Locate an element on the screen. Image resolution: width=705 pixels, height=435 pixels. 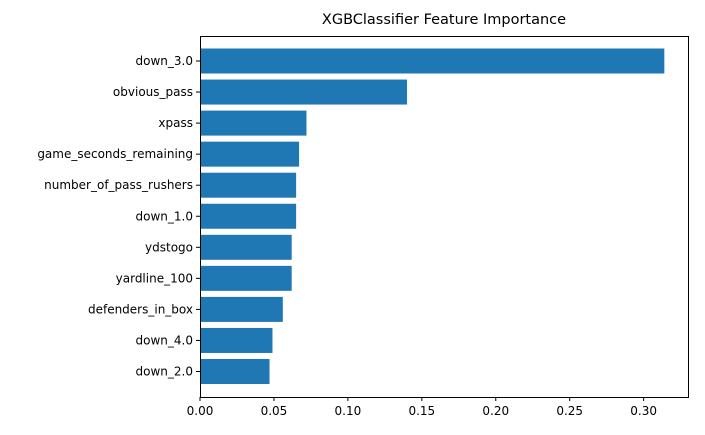
x-axis: 0.00 0.05 0.10 0.15 0.20 0.25 0.30 is located at coordinates (422, 407).